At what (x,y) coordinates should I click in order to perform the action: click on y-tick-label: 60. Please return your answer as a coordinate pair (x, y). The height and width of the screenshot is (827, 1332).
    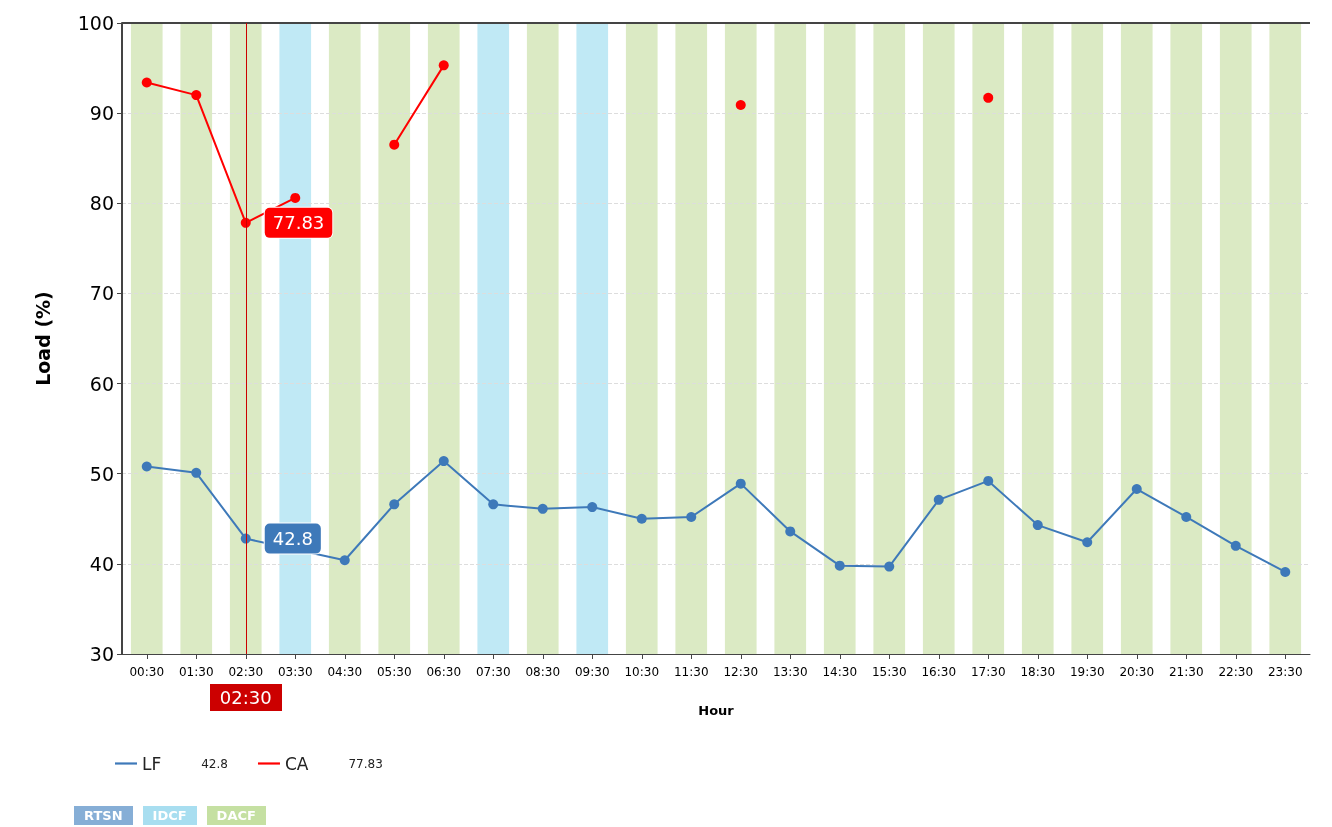
    Looking at the image, I should click on (101, 383).